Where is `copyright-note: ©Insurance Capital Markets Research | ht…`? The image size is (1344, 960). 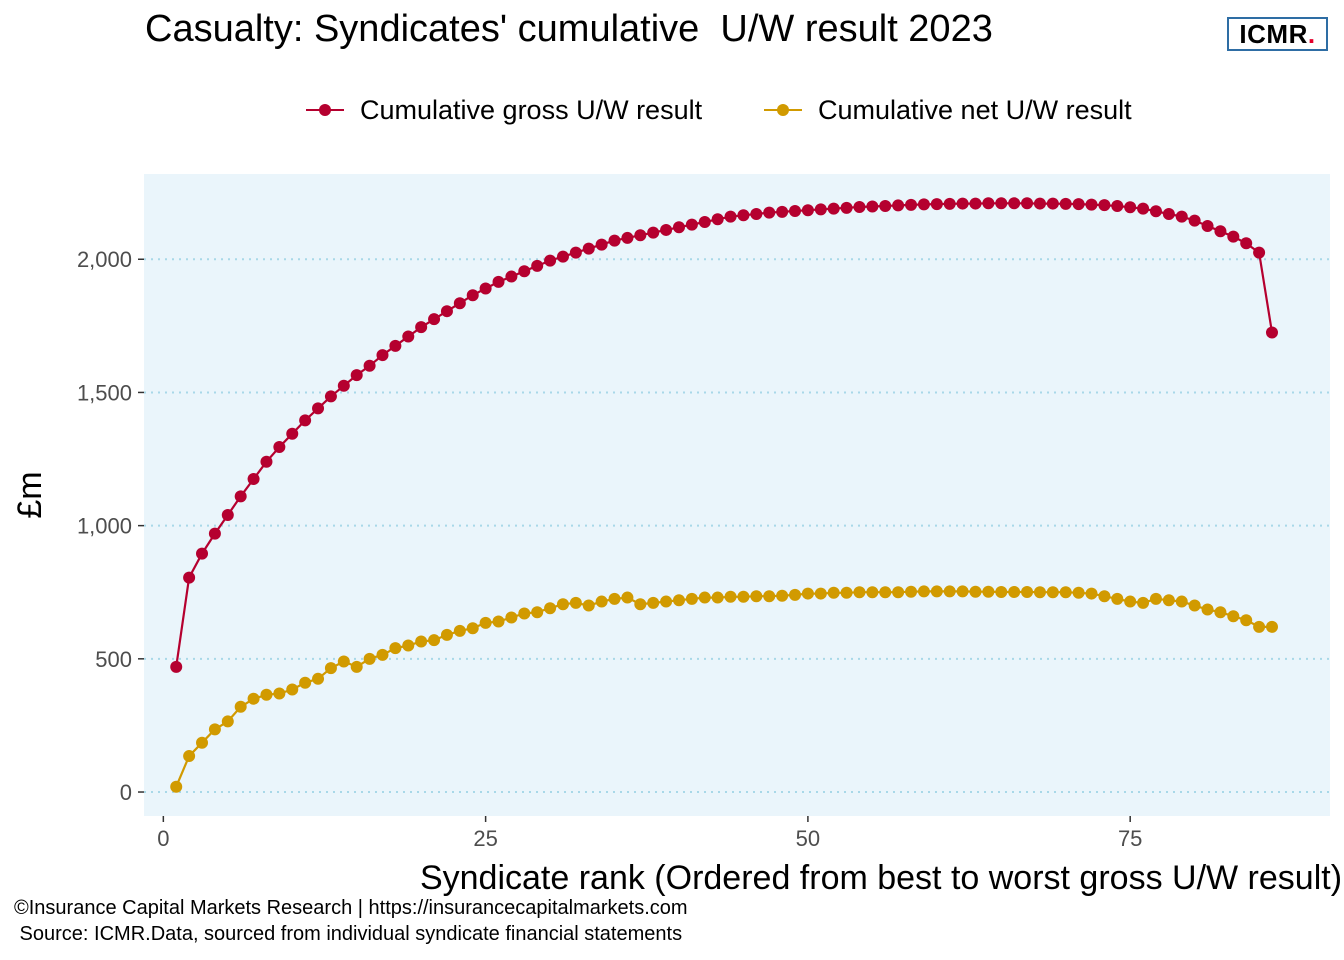
copyright-note: ©Insurance Capital Markets Research | ht… is located at coordinates (351, 908).